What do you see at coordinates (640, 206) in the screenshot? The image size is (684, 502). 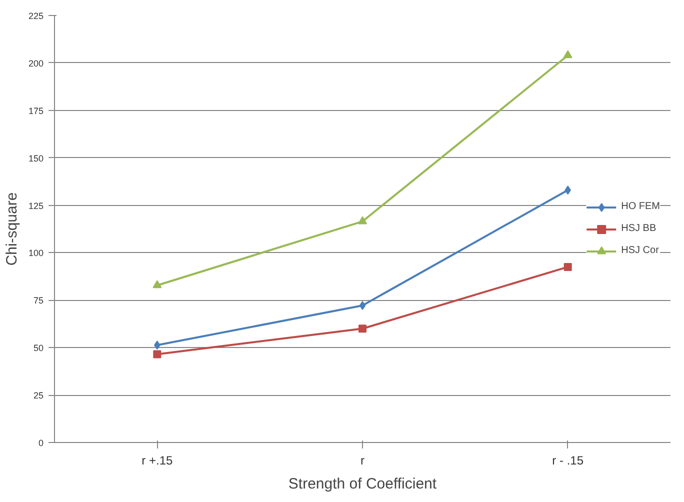 I see `legend-label: HO FEM` at bounding box center [640, 206].